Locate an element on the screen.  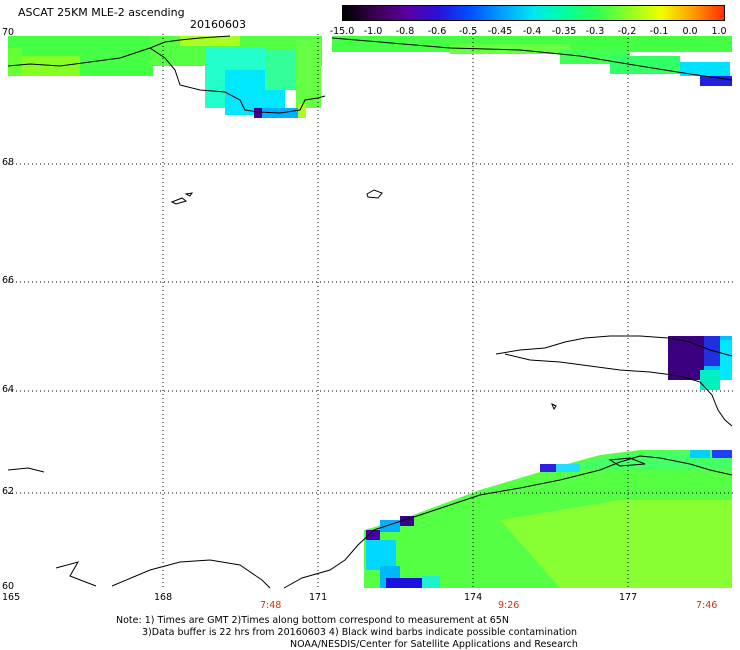
time-label: 7:46 is located at coordinates (707, 605).